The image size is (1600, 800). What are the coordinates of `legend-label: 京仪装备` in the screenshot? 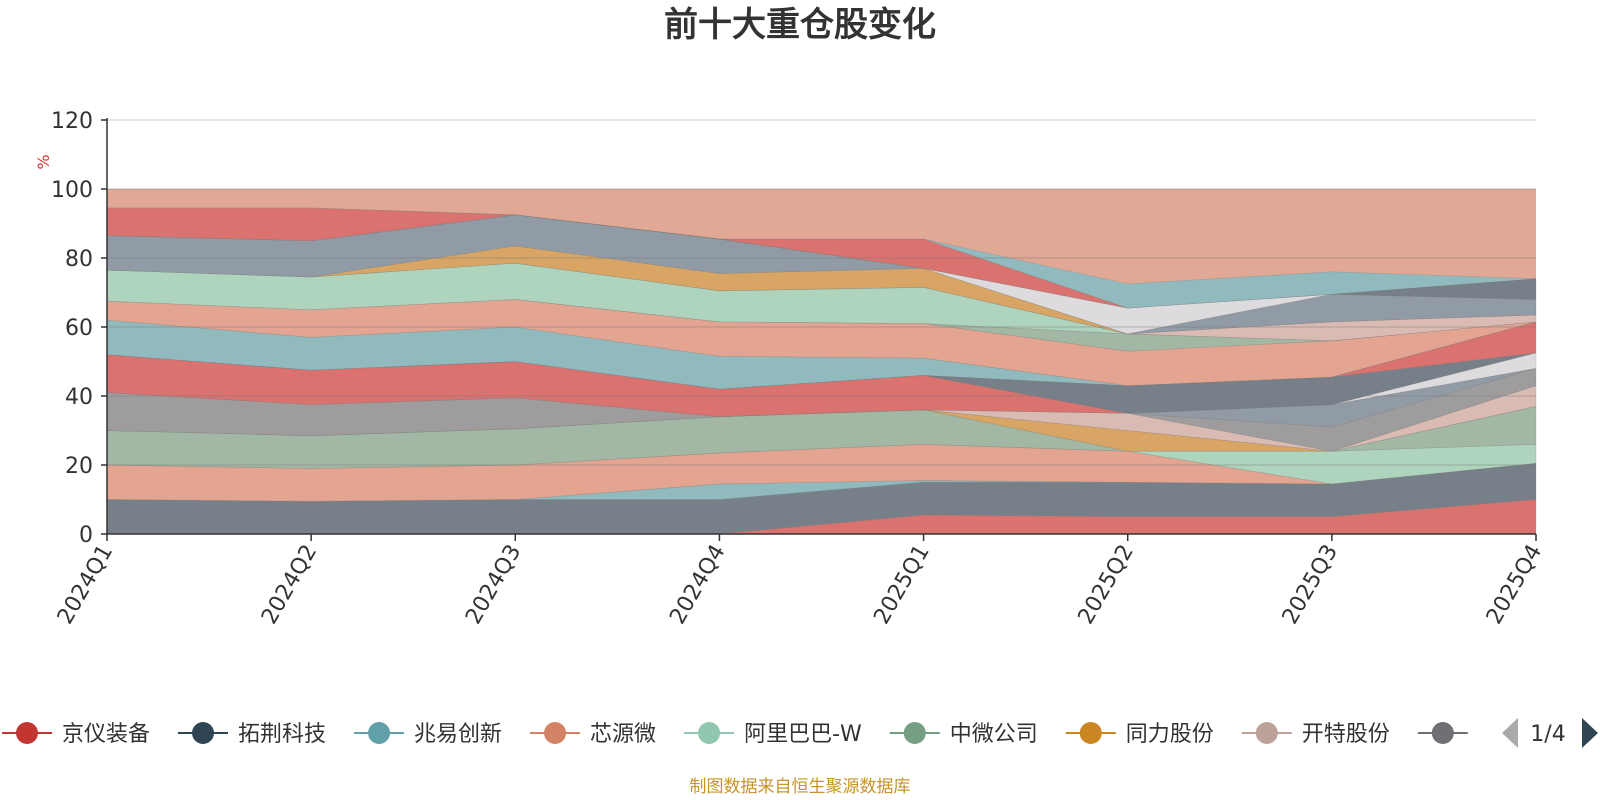 It's located at (106, 734).